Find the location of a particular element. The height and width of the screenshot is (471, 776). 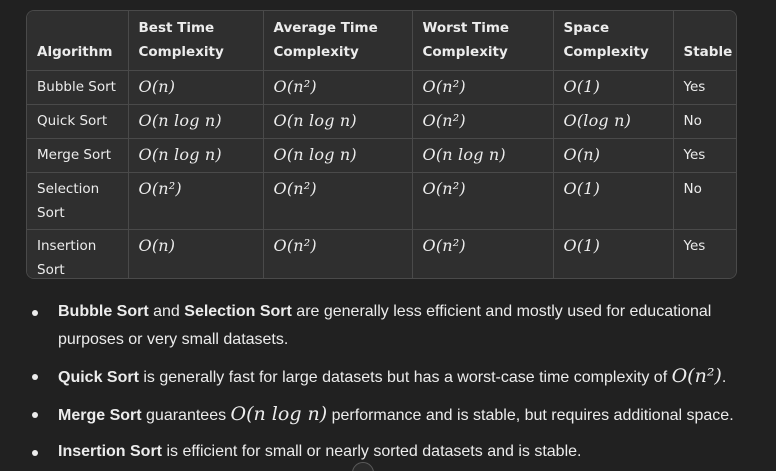

table-row: Insertion Sort O(n) O(n²) O(n²) O(1) Yes is located at coordinates (381, 253).